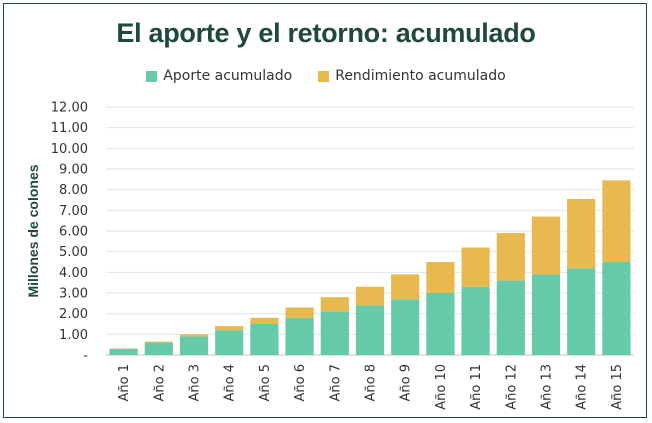 The height and width of the screenshot is (423, 652). What do you see at coordinates (441, 387) in the screenshot?
I see `x-tick-label: Año 10` at bounding box center [441, 387].